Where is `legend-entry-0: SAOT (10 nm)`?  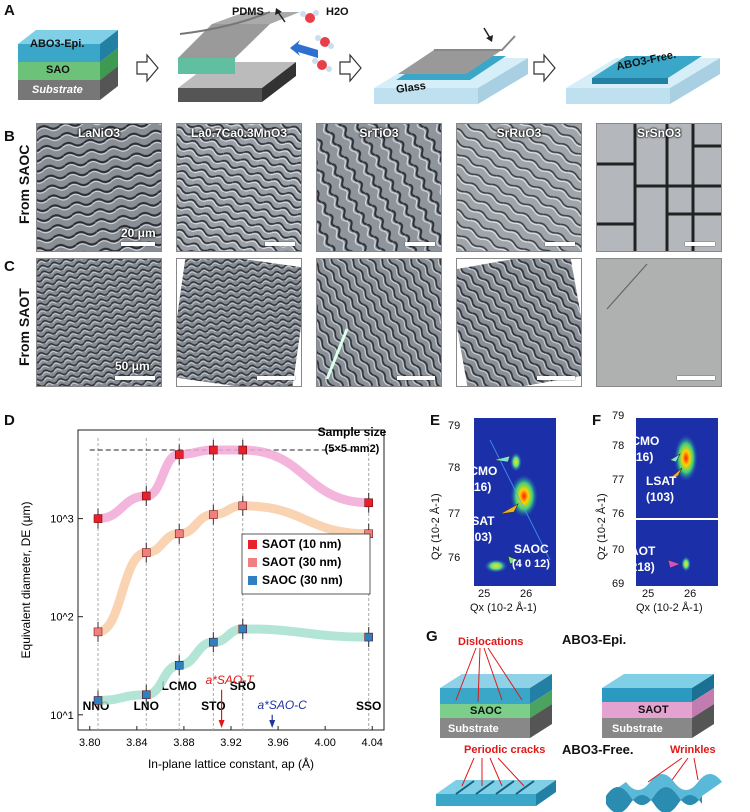 legend-entry-0: SAOT (10 nm) is located at coordinates (301, 544).